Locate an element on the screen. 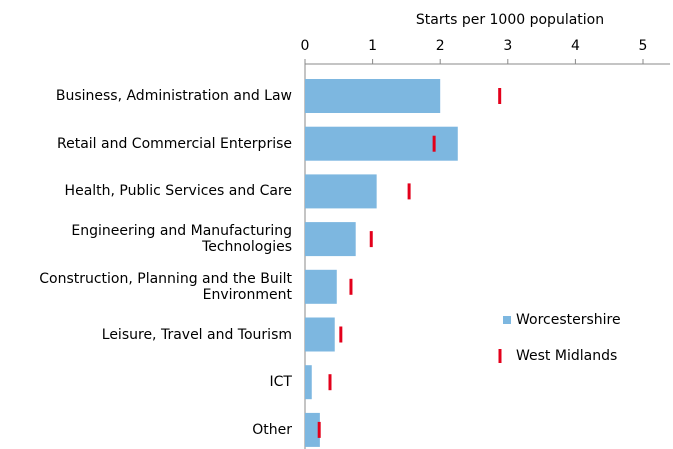  category-label: Other is located at coordinates (272, 429).